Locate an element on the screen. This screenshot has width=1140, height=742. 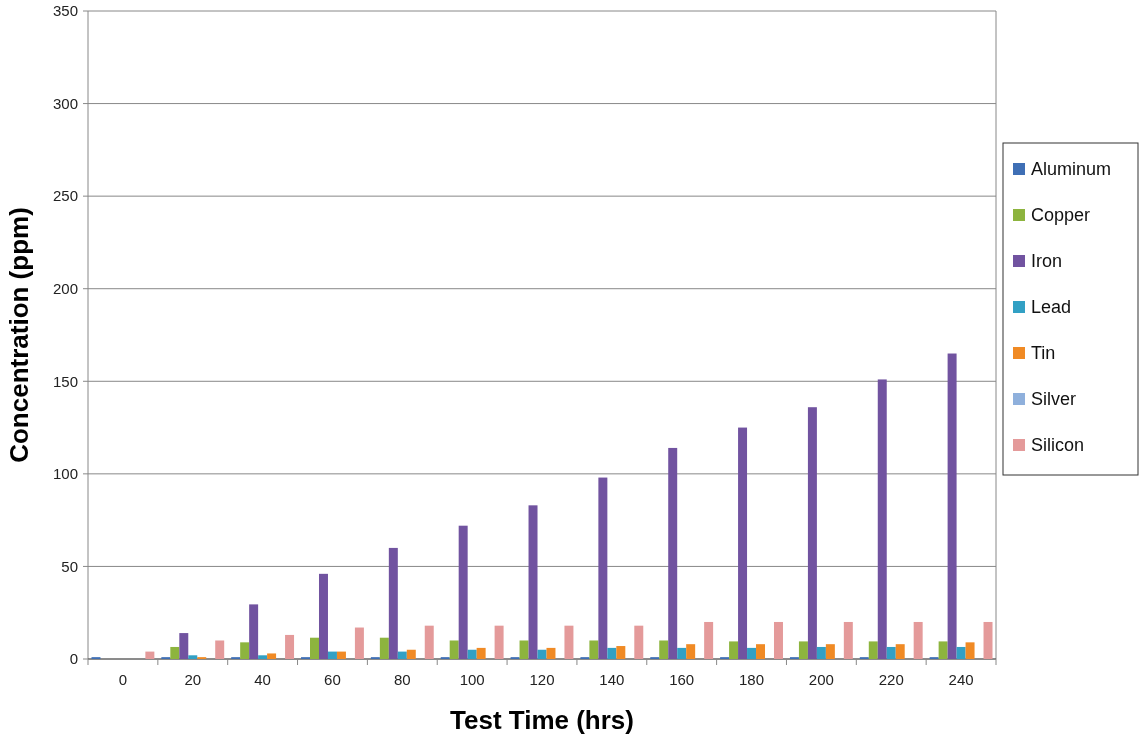
legend-label: Silicon is located at coordinates (1058, 445).